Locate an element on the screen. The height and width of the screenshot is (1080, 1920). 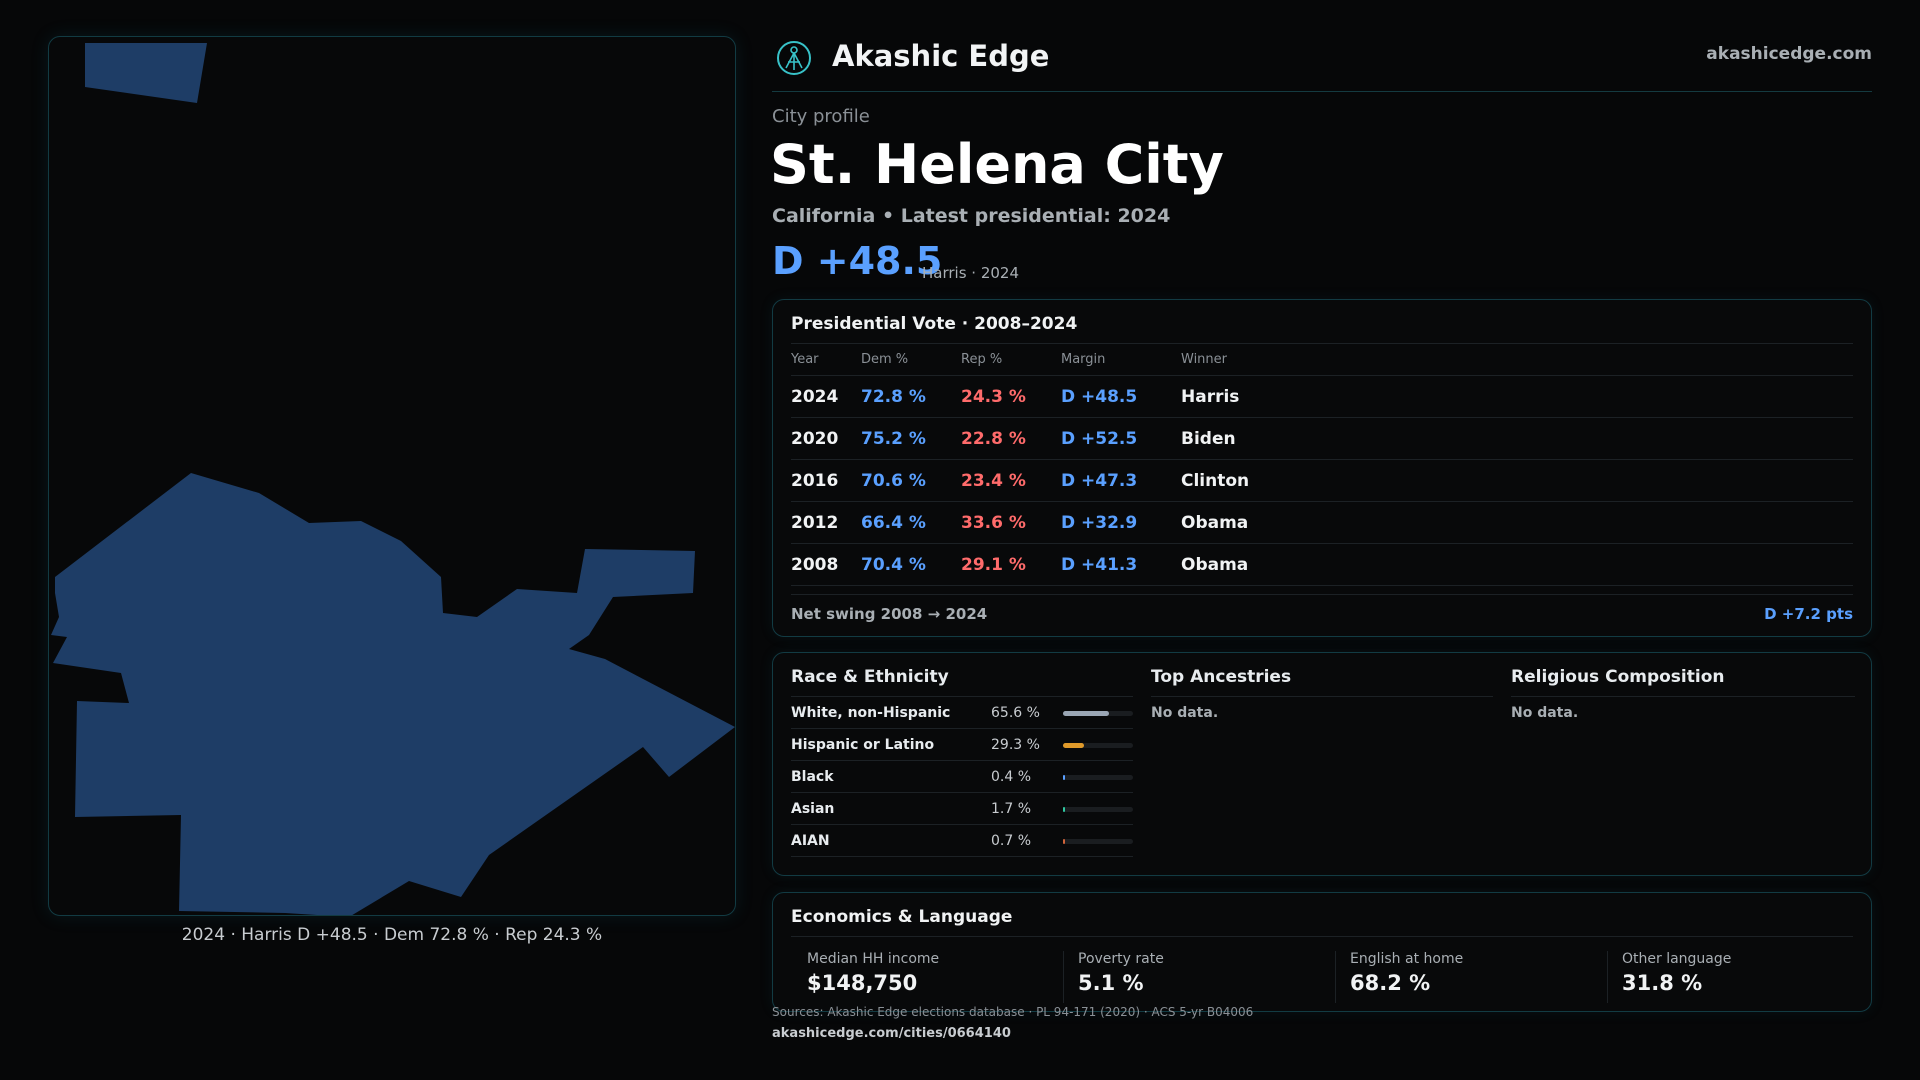
table-row: 2008 70.4 % 29.1 % D +41.3 Obama is located at coordinates (1322, 565).